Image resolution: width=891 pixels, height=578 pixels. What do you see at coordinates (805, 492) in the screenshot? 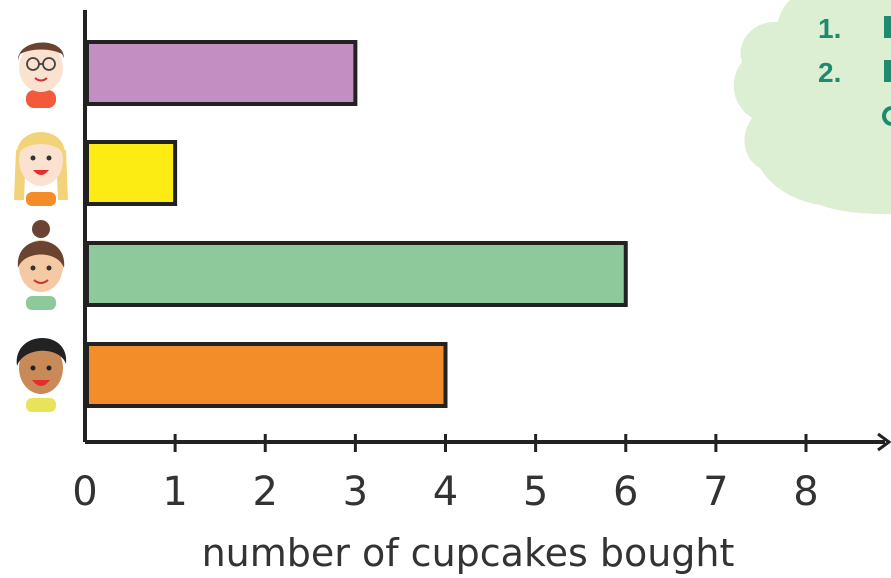
I see `x-tick-label-8: 8` at bounding box center [805, 492].